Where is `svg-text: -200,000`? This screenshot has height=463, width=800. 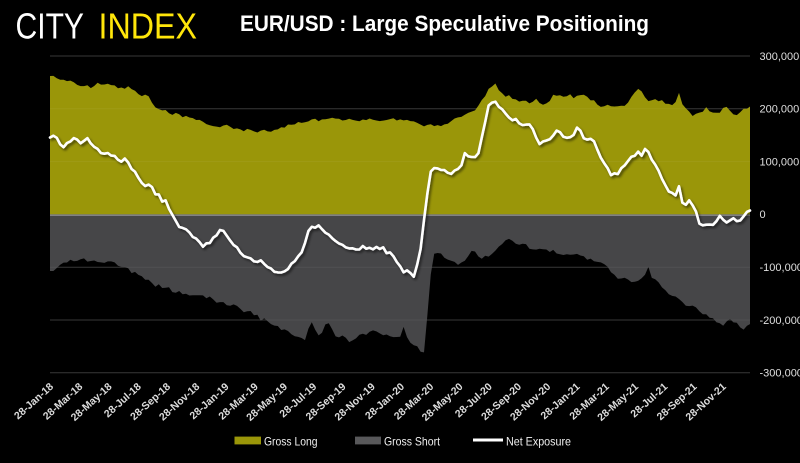 svg-text: -200,000 is located at coordinates (780, 321).